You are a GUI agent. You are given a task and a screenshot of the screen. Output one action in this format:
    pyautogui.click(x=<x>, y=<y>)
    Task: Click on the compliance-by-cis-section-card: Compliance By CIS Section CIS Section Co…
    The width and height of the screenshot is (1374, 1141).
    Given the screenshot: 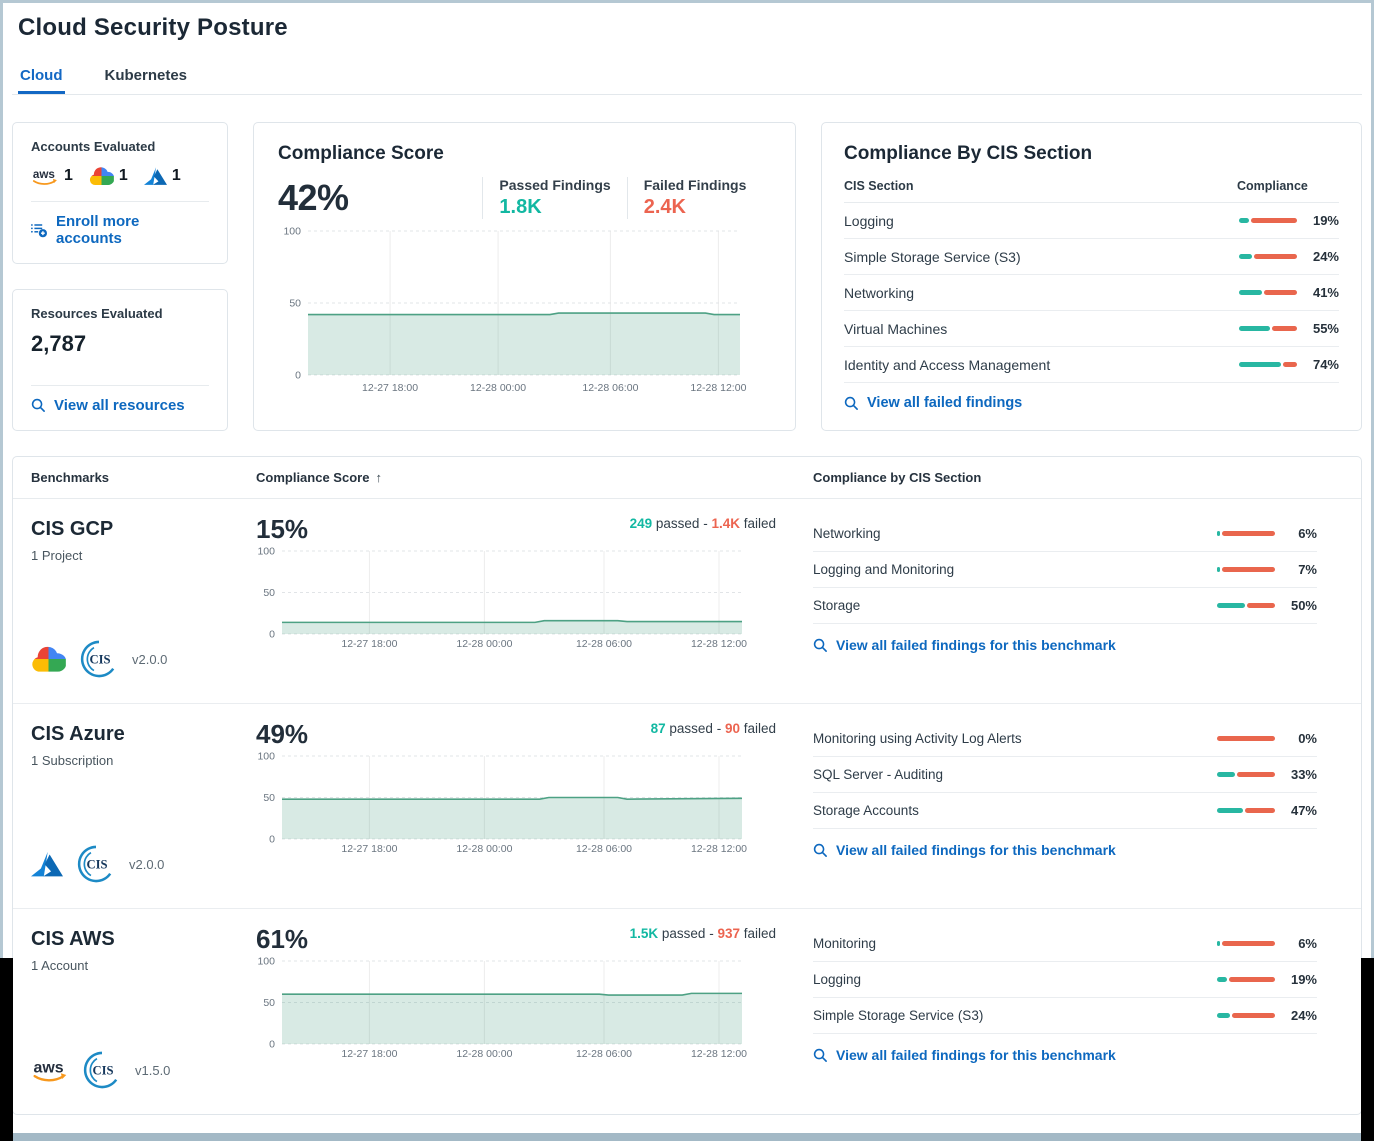 What is the action you would take?
    pyautogui.click(x=1091, y=276)
    